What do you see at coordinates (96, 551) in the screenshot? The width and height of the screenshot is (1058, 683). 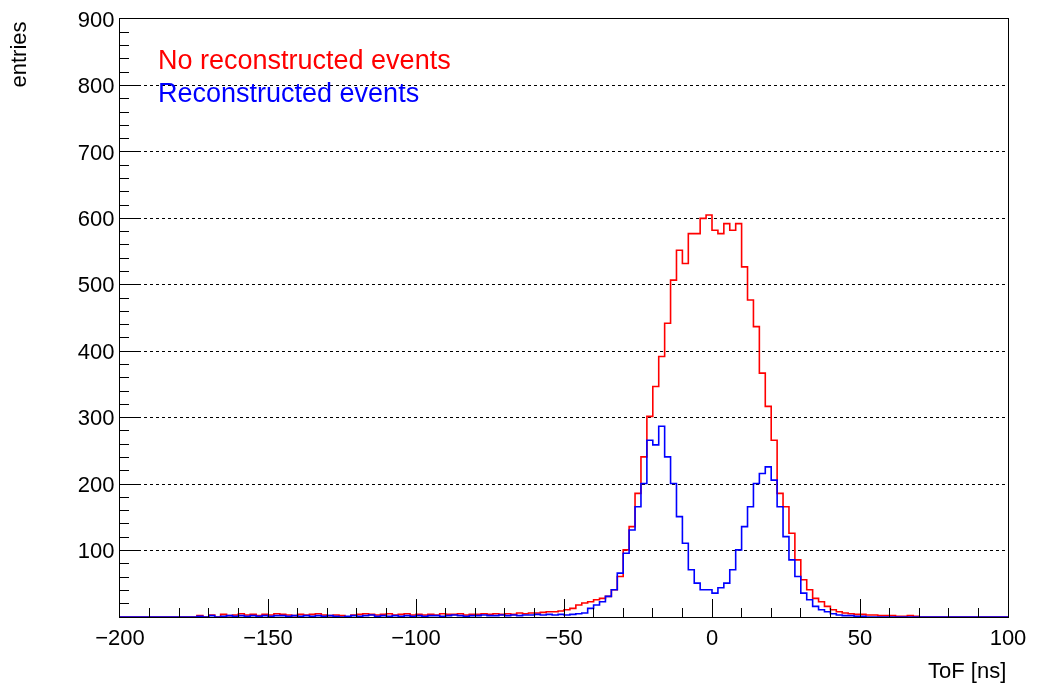 I see `y-tick-label: 100` at bounding box center [96, 551].